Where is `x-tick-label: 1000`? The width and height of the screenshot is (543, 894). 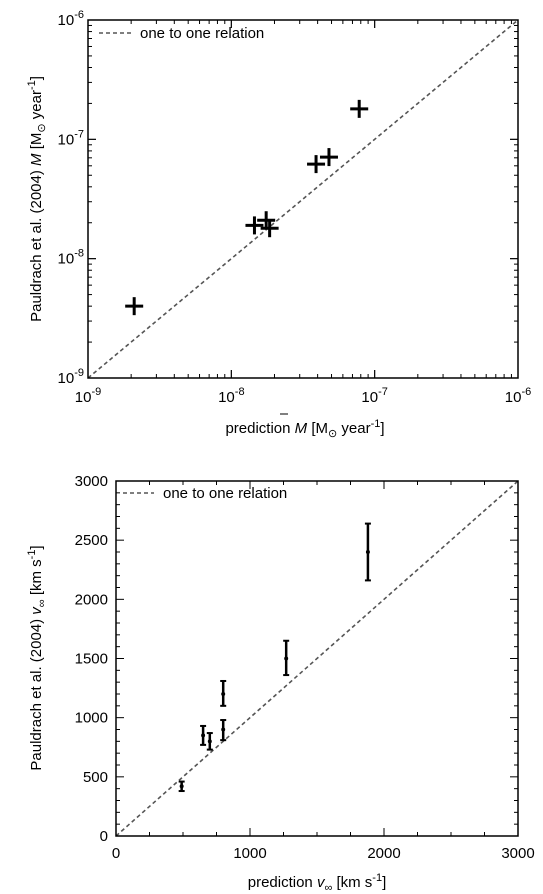 x-tick-label: 1000 is located at coordinates (249, 853).